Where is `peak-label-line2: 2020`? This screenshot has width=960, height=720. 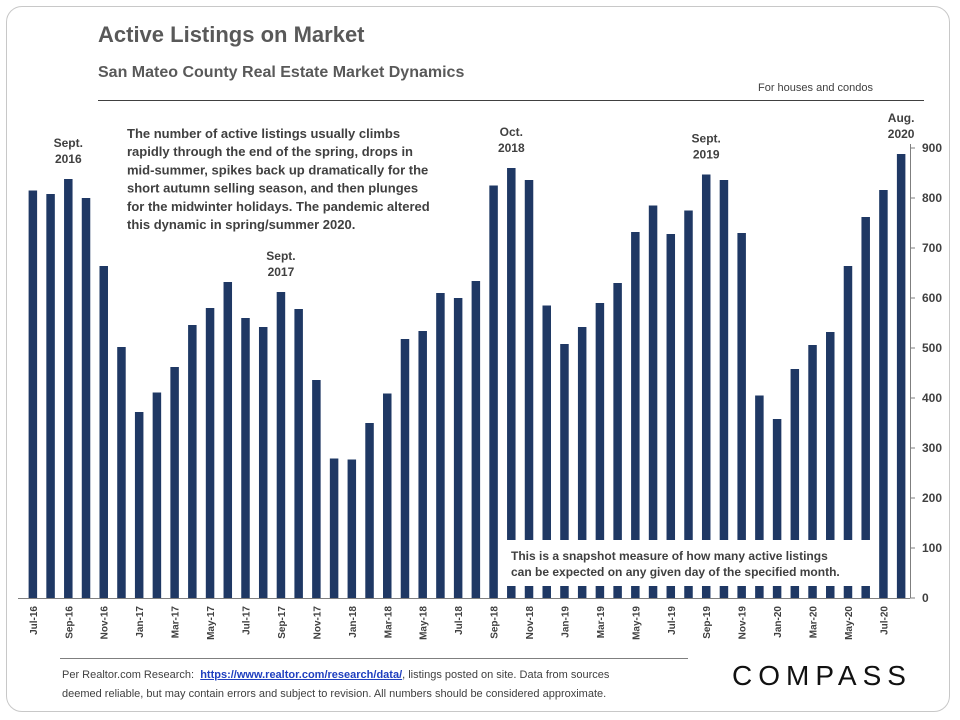
peak-label-line2: 2020 is located at coordinates (901, 134).